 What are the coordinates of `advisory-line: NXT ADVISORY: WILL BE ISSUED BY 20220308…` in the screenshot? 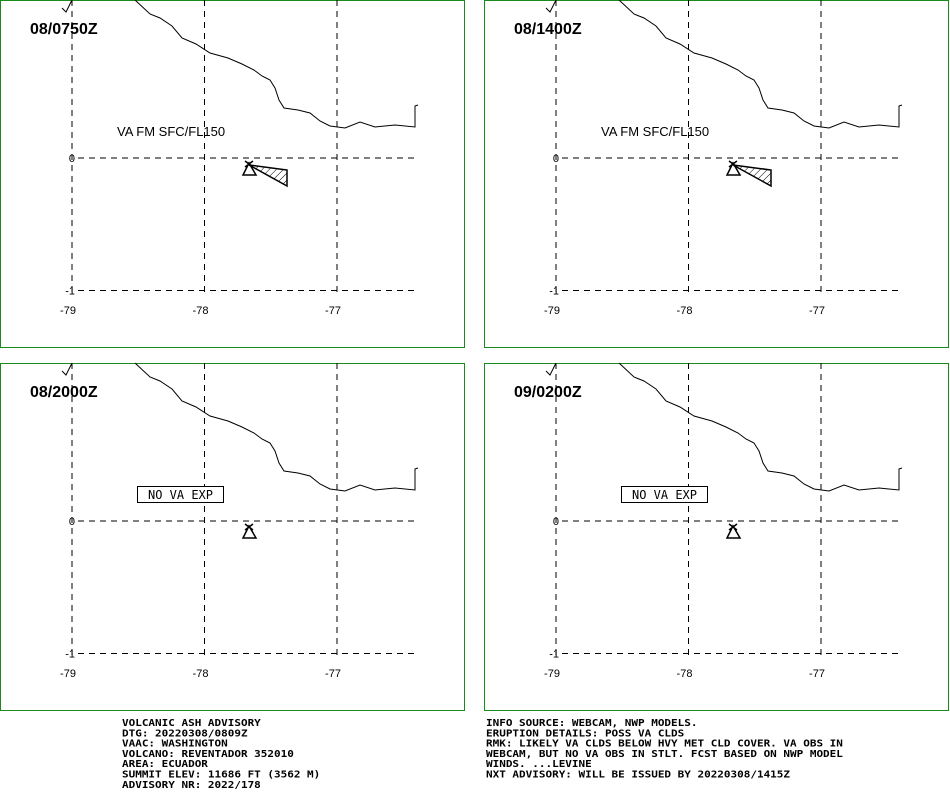 It's located at (638, 775).